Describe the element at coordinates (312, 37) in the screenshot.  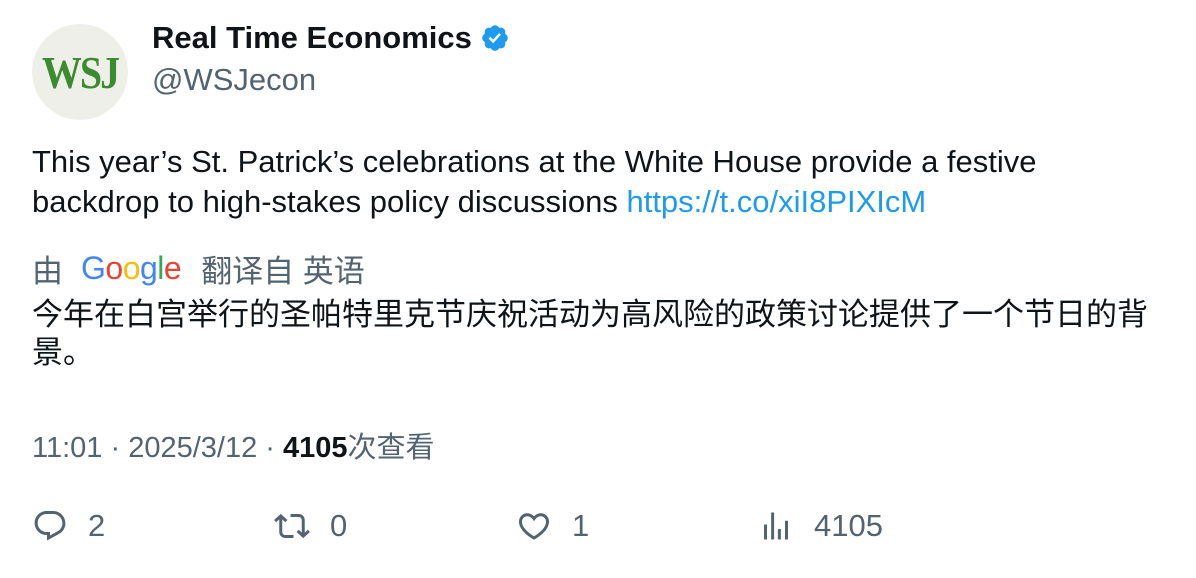
I see `display-name: Real Time Economics` at that location.